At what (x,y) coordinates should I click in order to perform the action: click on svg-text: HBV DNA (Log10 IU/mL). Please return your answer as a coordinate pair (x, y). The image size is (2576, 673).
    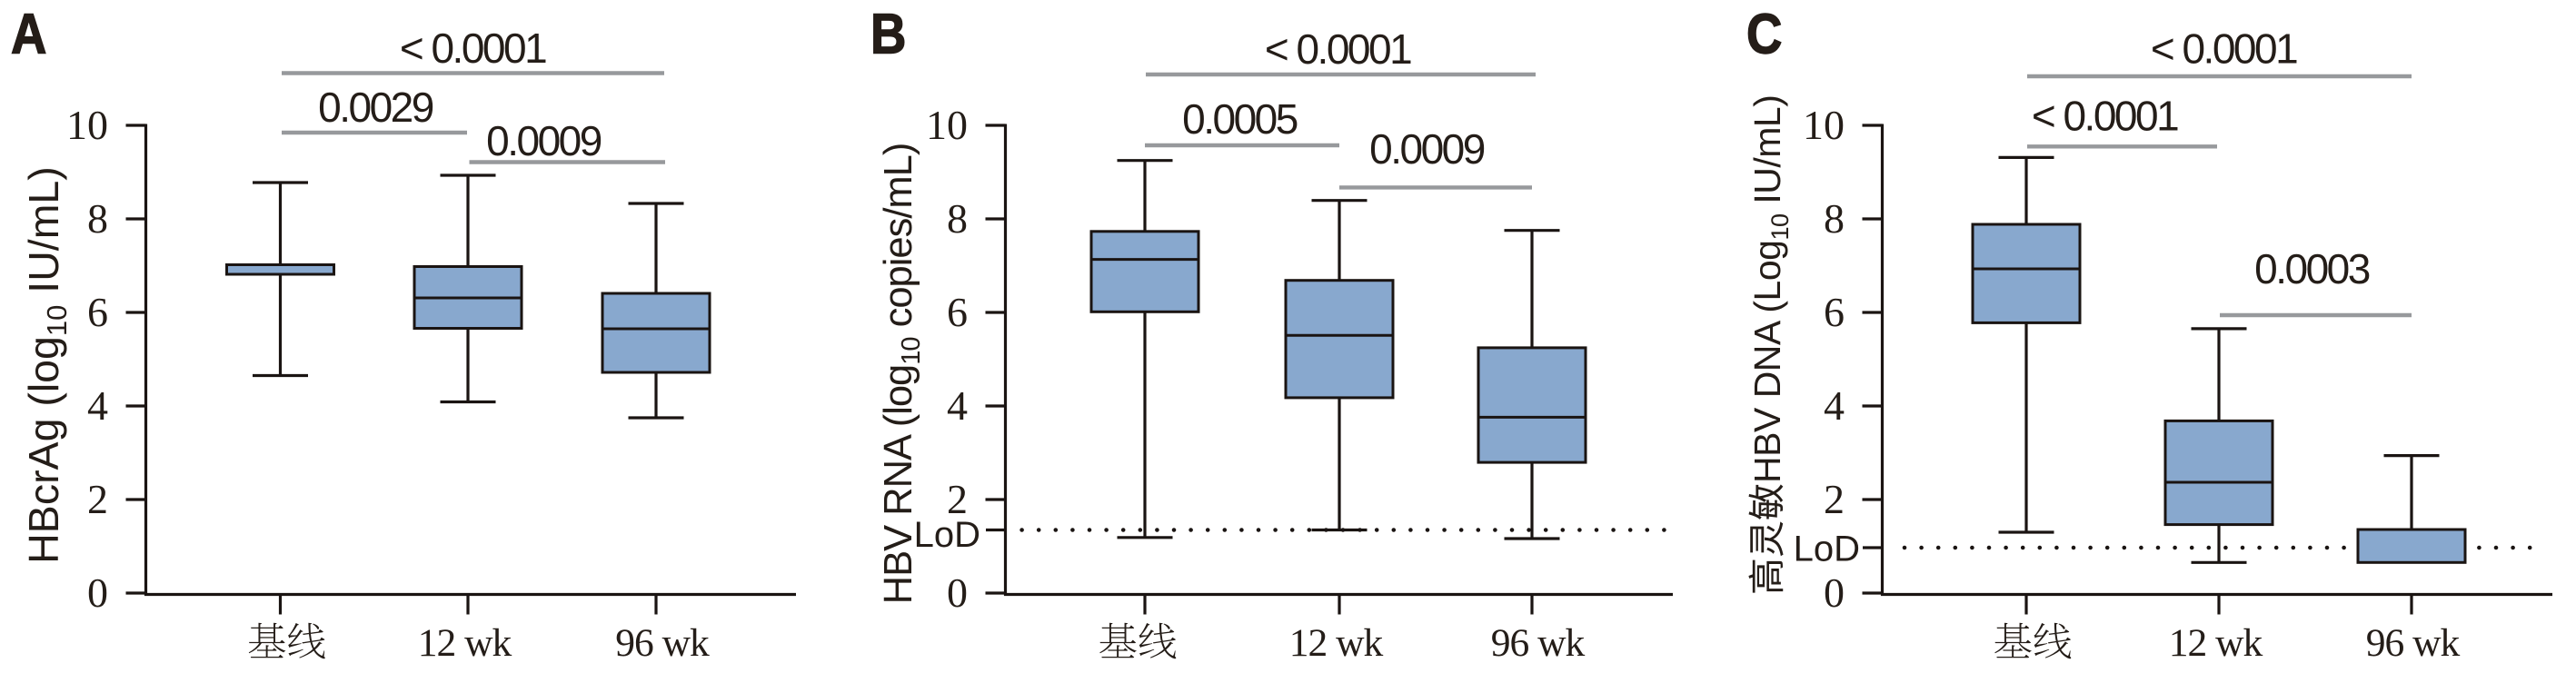
    Looking at the image, I should click on (1770, 289).